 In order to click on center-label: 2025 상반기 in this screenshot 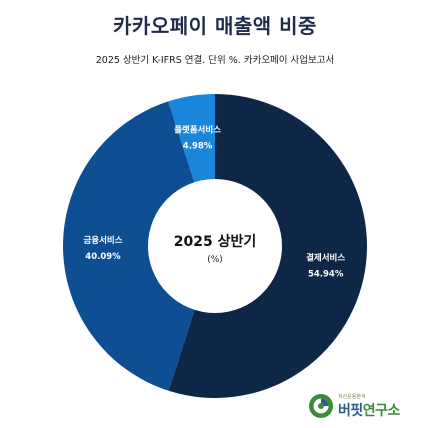, I will do `click(215, 241)`.